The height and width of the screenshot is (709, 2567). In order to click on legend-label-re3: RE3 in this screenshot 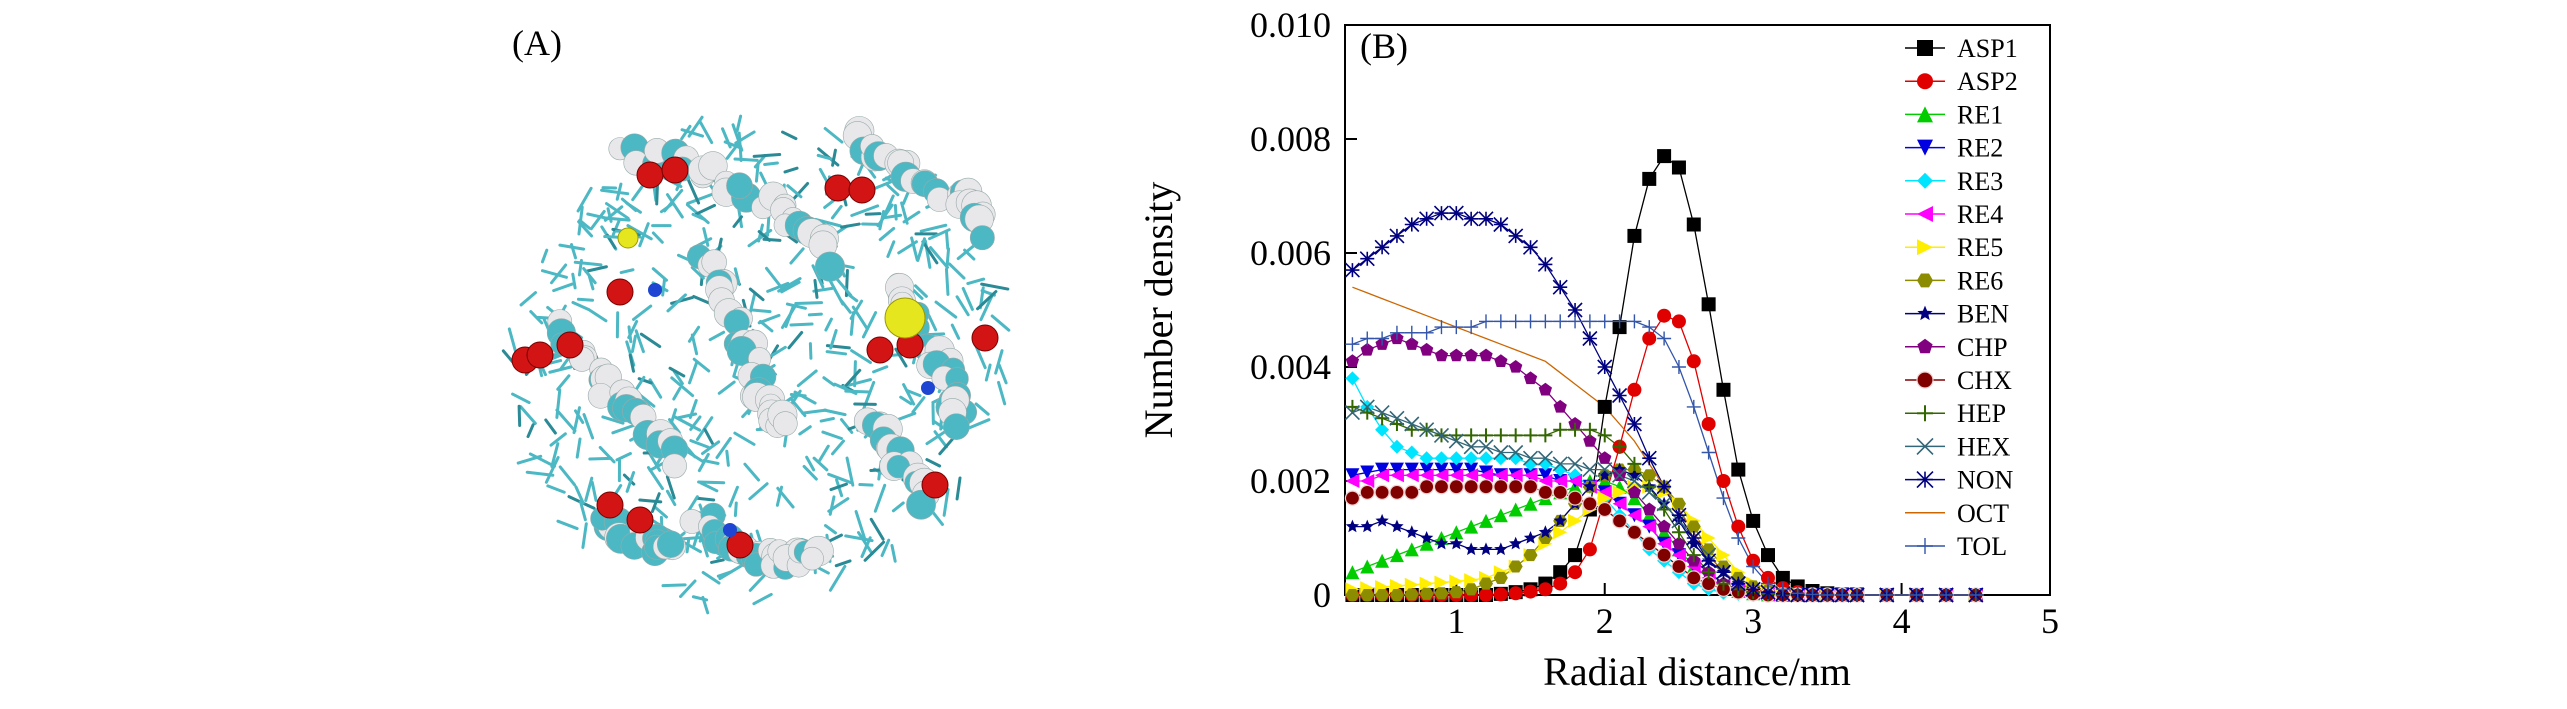, I will do `click(1980, 181)`.